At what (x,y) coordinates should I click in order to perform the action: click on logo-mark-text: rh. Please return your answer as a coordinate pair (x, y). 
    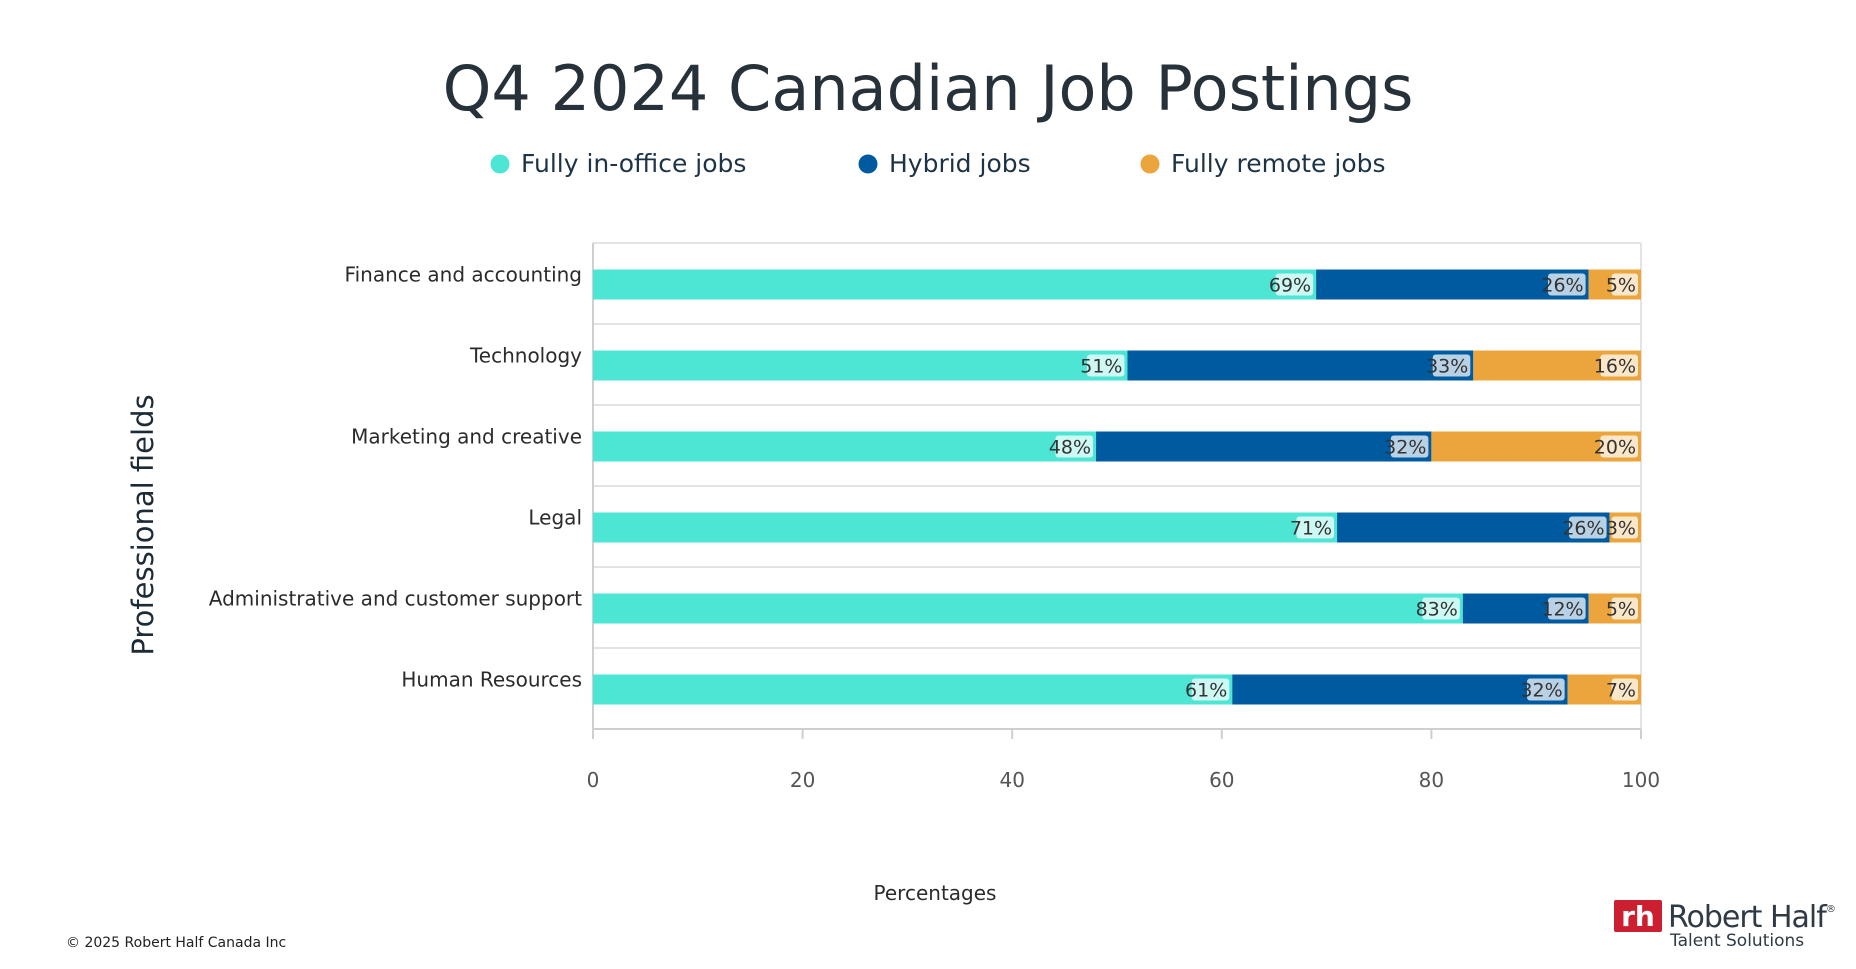
    Looking at the image, I should click on (1638, 916).